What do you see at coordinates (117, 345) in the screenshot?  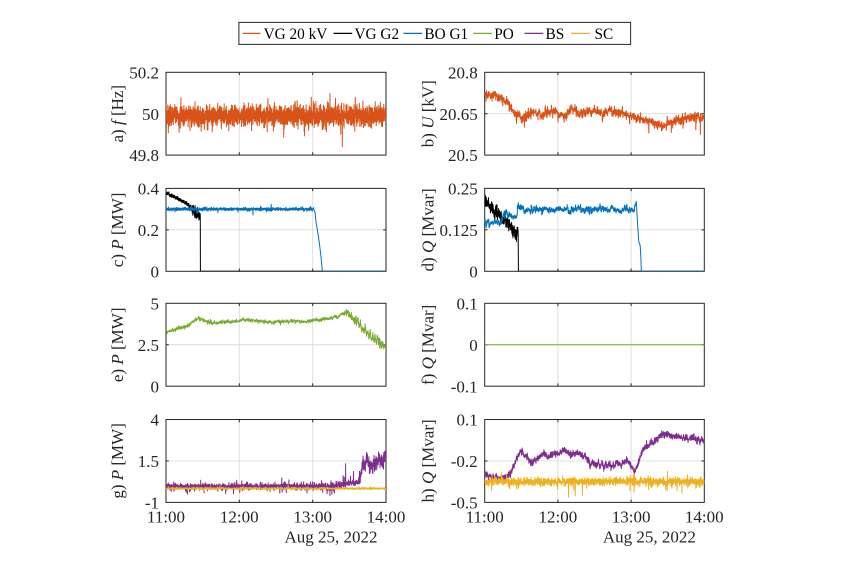 I see `svg-text: e) P [MW]` at bounding box center [117, 345].